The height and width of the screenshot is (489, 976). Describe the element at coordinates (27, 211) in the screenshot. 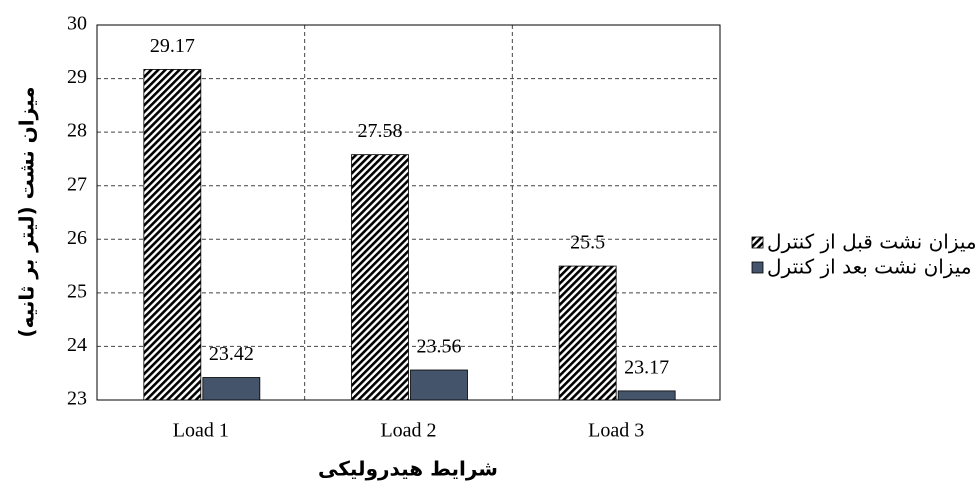

I see `y-axis-title: میزان نشت (لیتر بر ثانیه)` at that location.